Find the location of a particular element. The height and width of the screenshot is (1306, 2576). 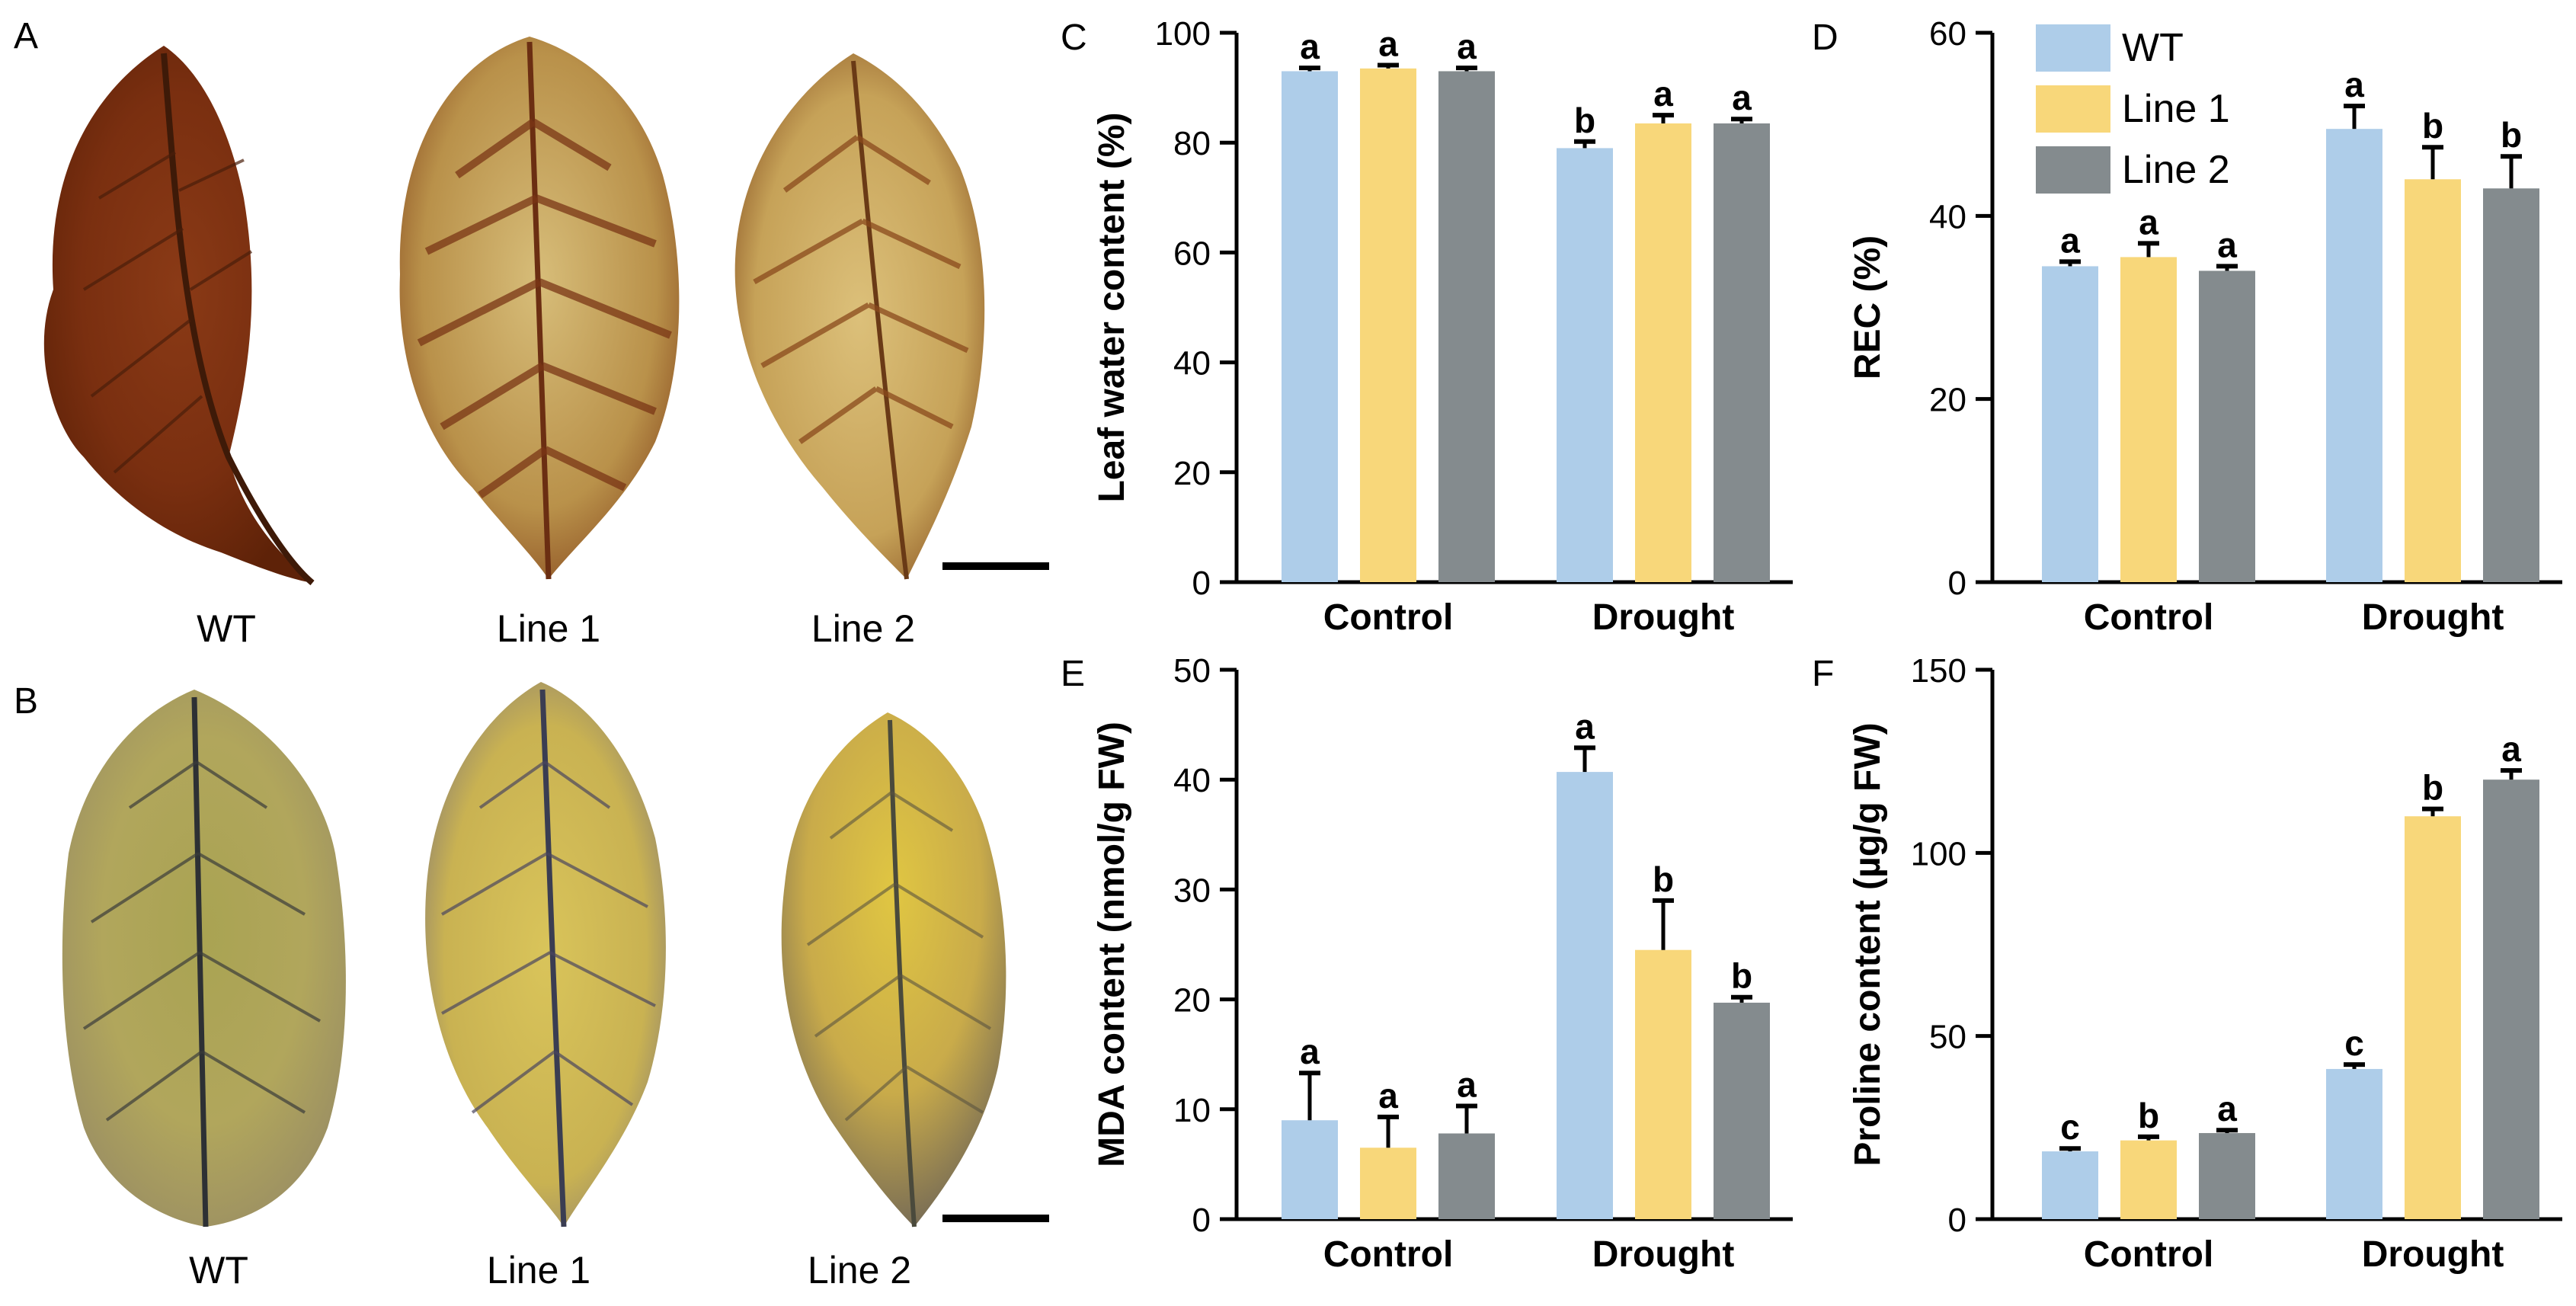

panel-letter-e: E is located at coordinates (1073, 674).